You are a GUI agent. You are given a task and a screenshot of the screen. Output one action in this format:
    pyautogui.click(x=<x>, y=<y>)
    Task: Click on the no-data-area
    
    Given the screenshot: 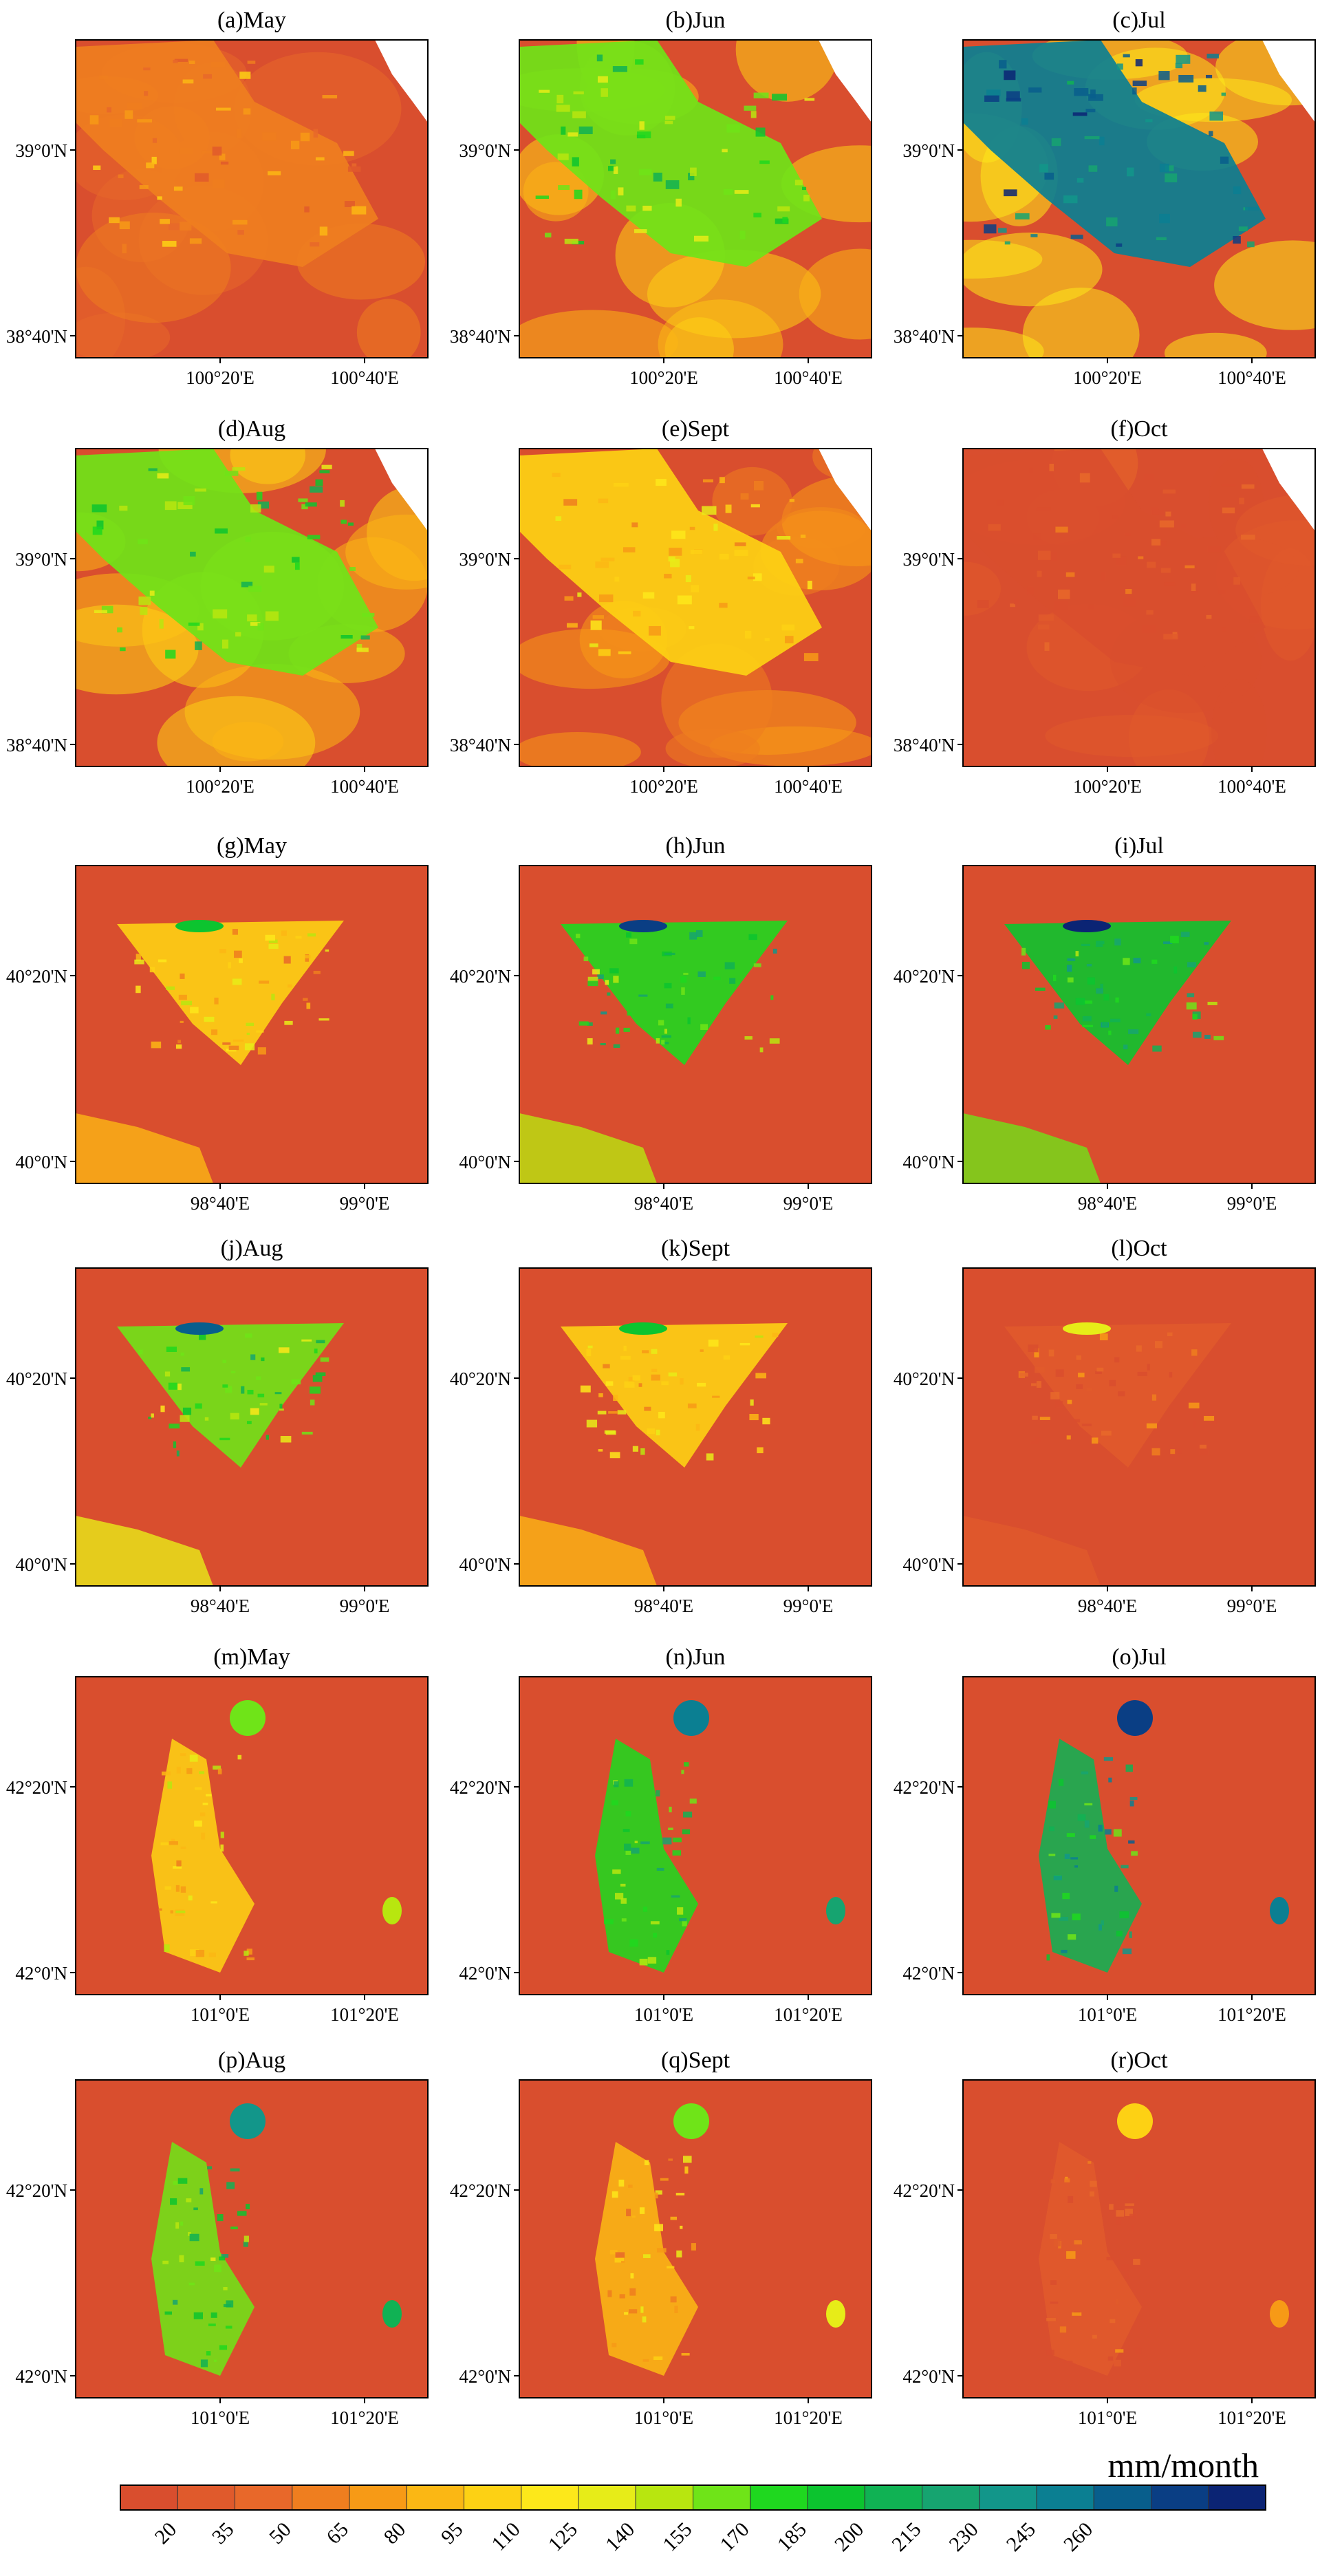 What is the action you would take?
    pyautogui.click(x=1288, y=81)
    